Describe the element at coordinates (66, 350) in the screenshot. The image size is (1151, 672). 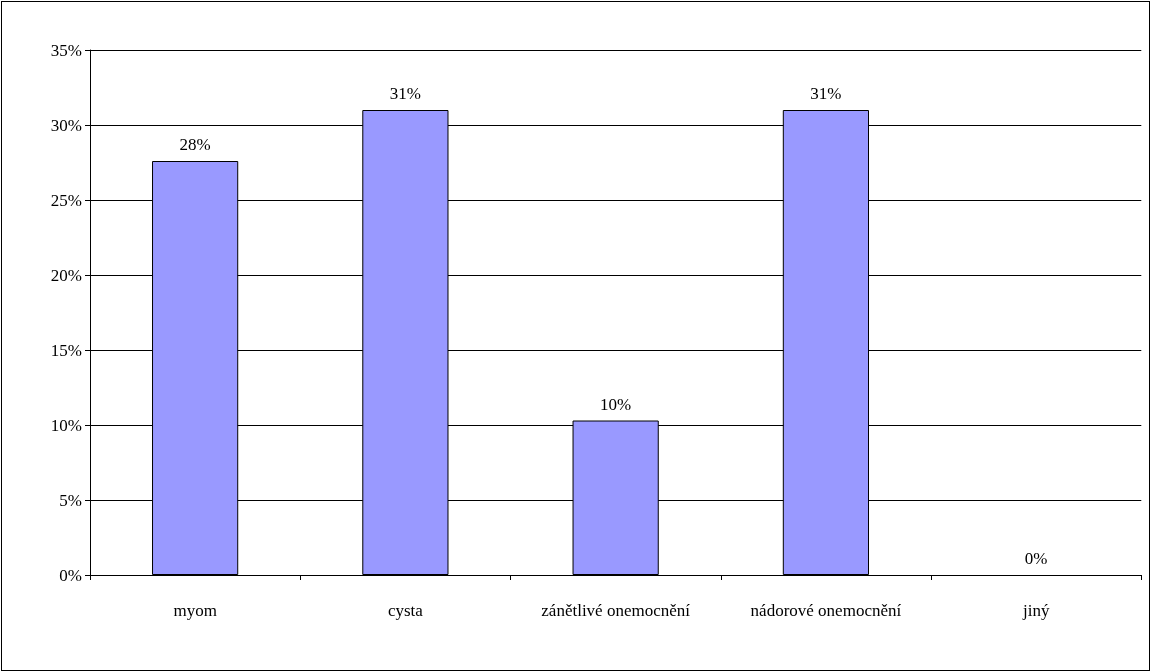
I see `y-tick-label: 15%` at that location.